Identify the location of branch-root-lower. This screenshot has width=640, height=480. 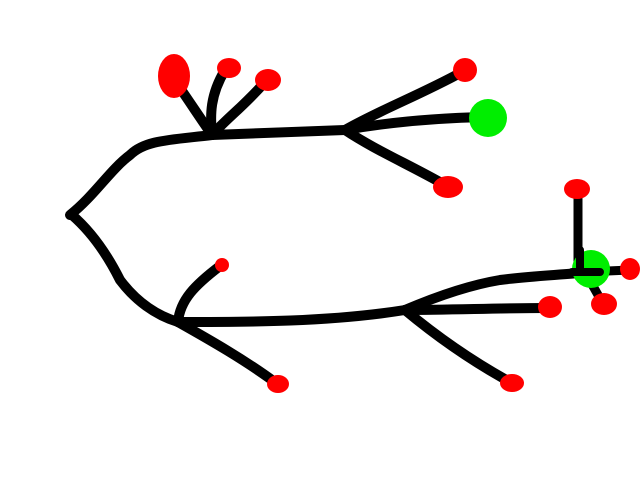
(125, 268).